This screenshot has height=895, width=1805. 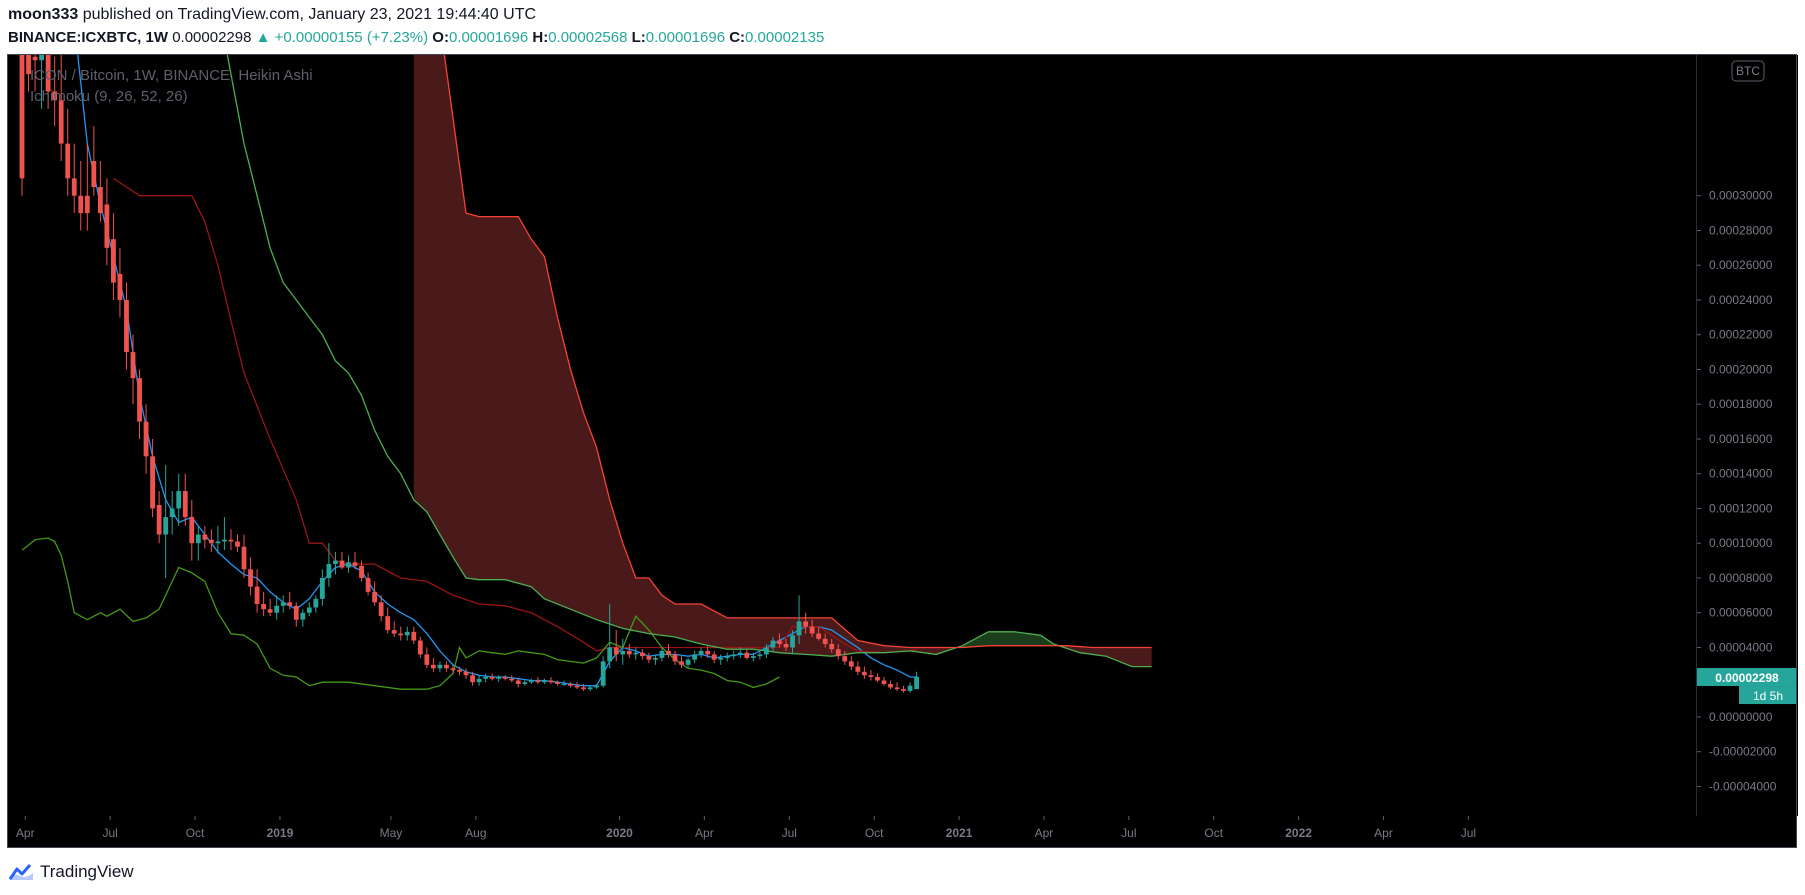 What do you see at coordinates (1741, 439) in the screenshot?
I see `price-tick-label: 0.00016000` at bounding box center [1741, 439].